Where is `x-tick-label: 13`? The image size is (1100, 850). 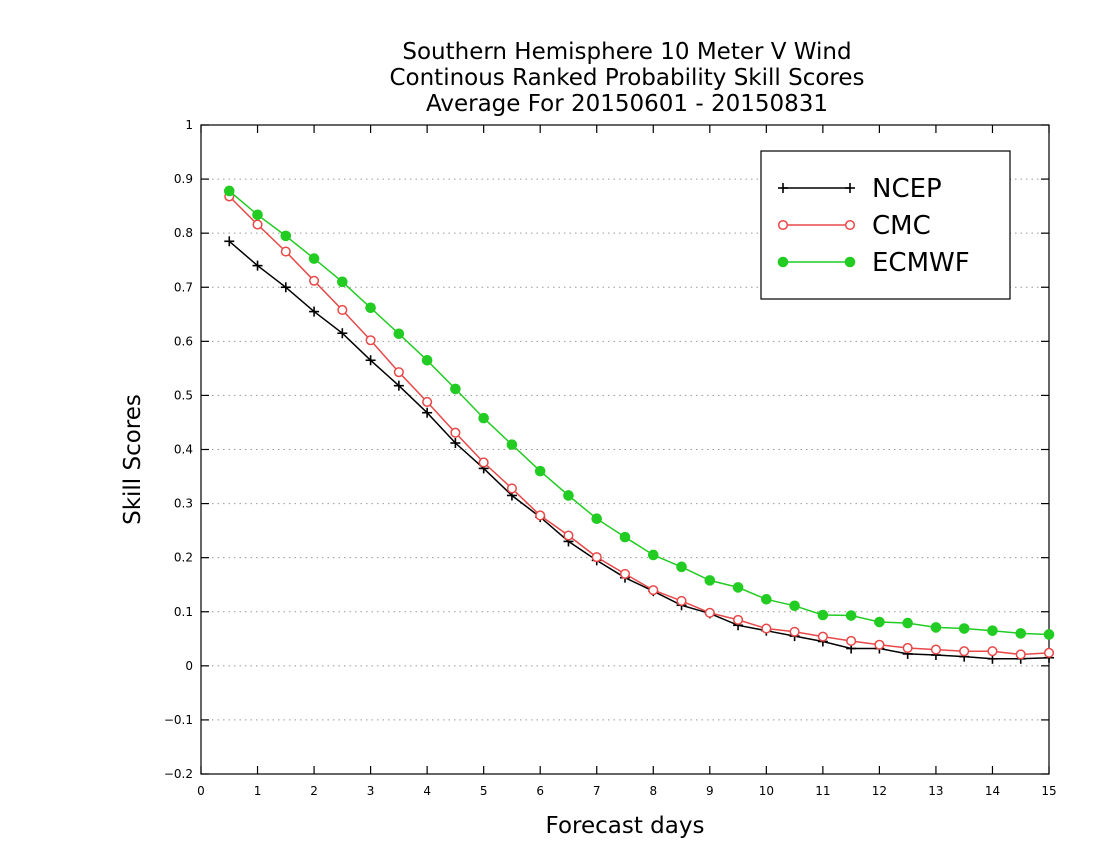 x-tick-label: 13 is located at coordinates (935, 791).